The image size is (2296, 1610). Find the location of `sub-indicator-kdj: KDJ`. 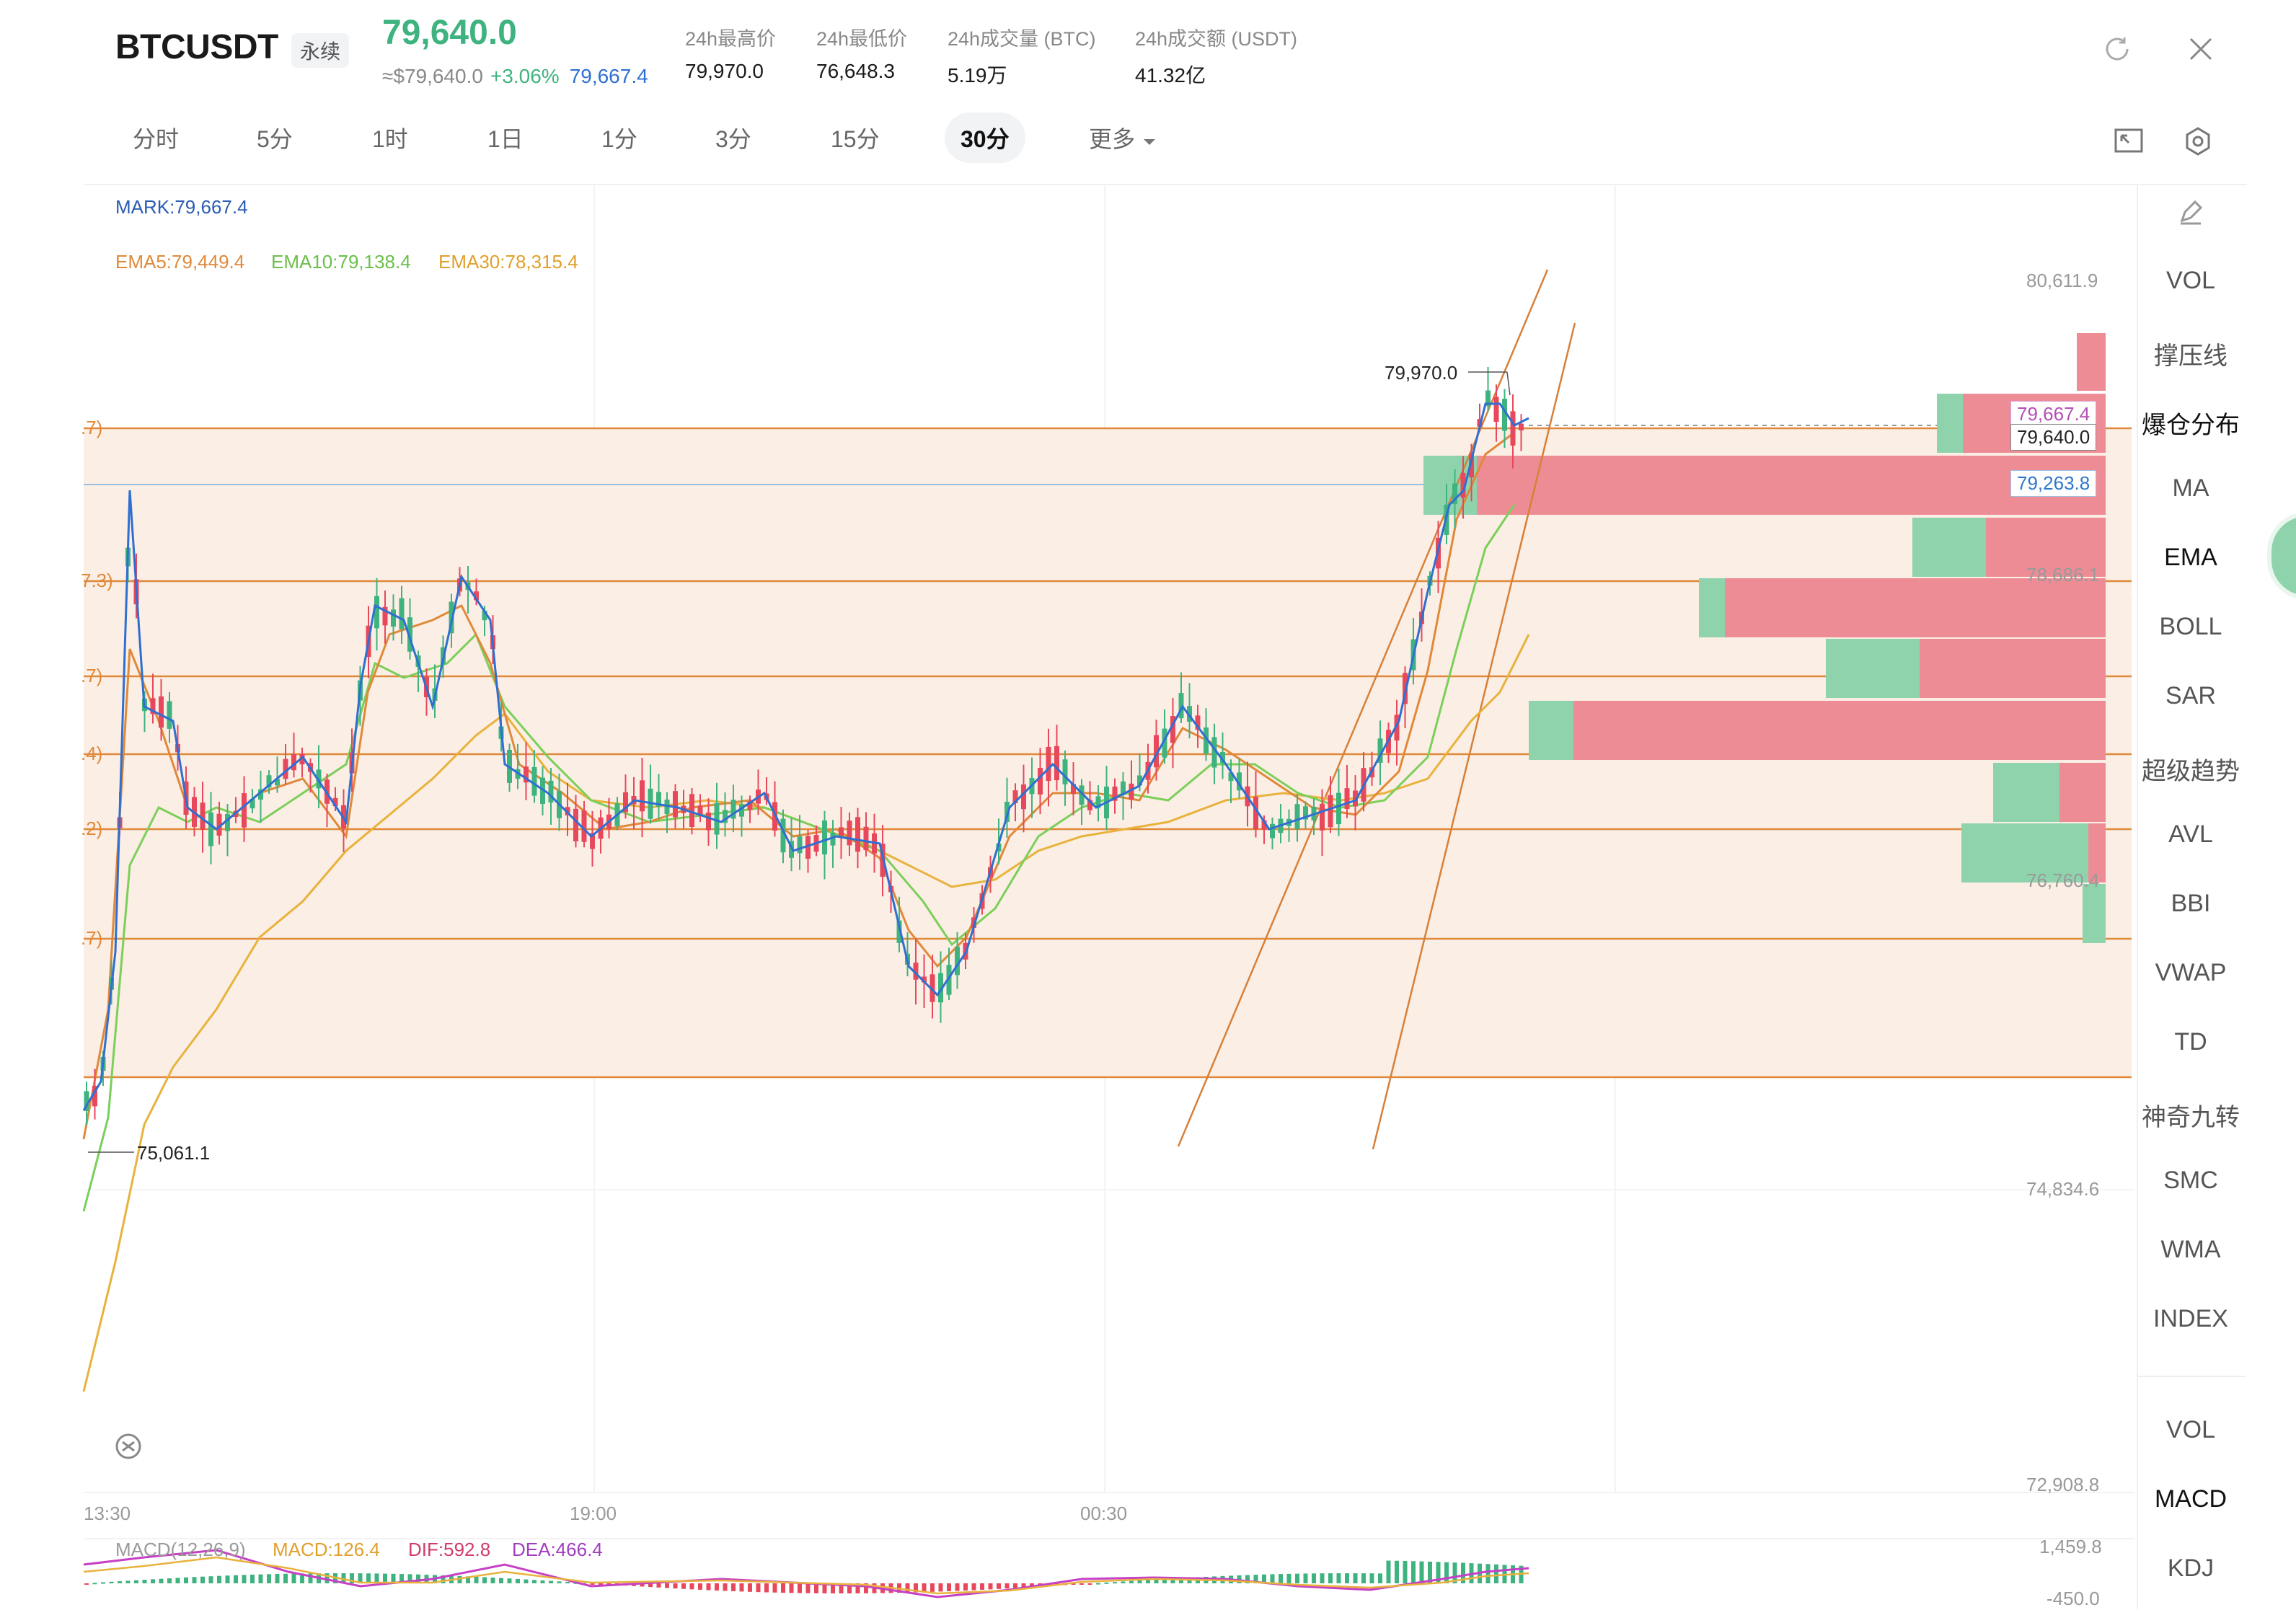

sub-indicator-kdj: KDJ is located at coordinates (2191, 1568).